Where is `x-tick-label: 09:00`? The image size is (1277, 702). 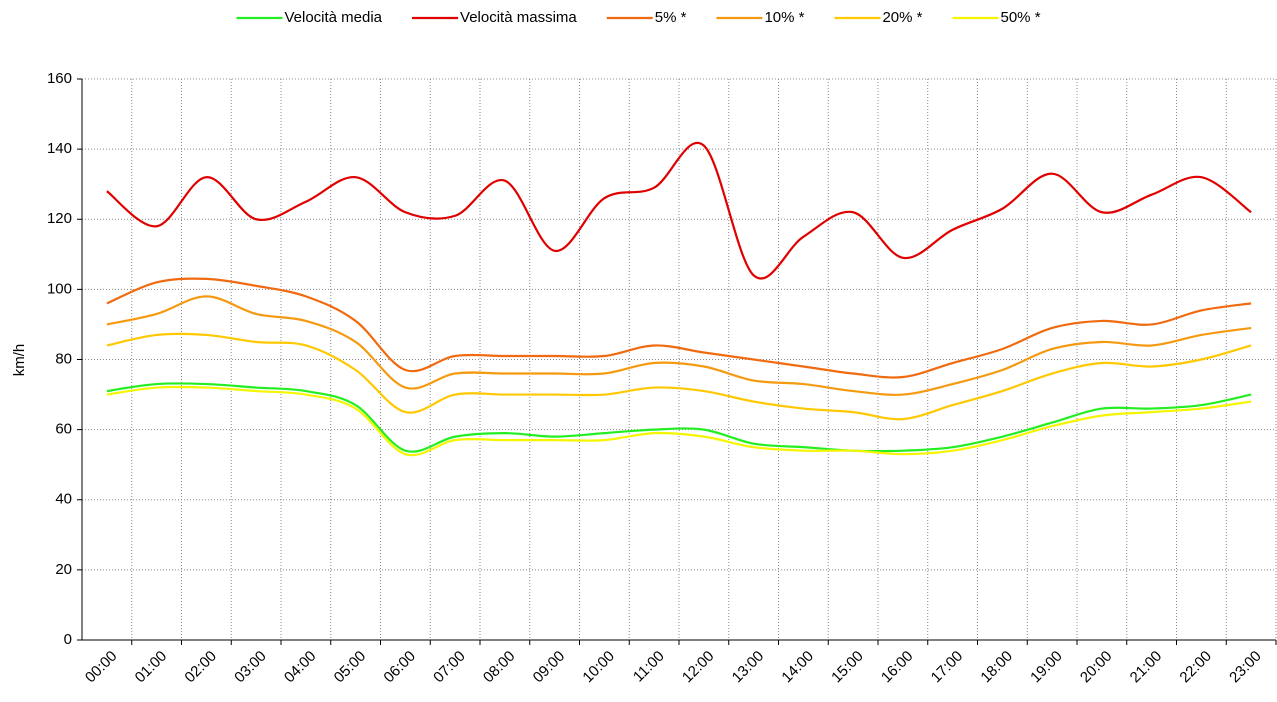
x-tick-label: 09:00 is located at coordinates (549, 667).